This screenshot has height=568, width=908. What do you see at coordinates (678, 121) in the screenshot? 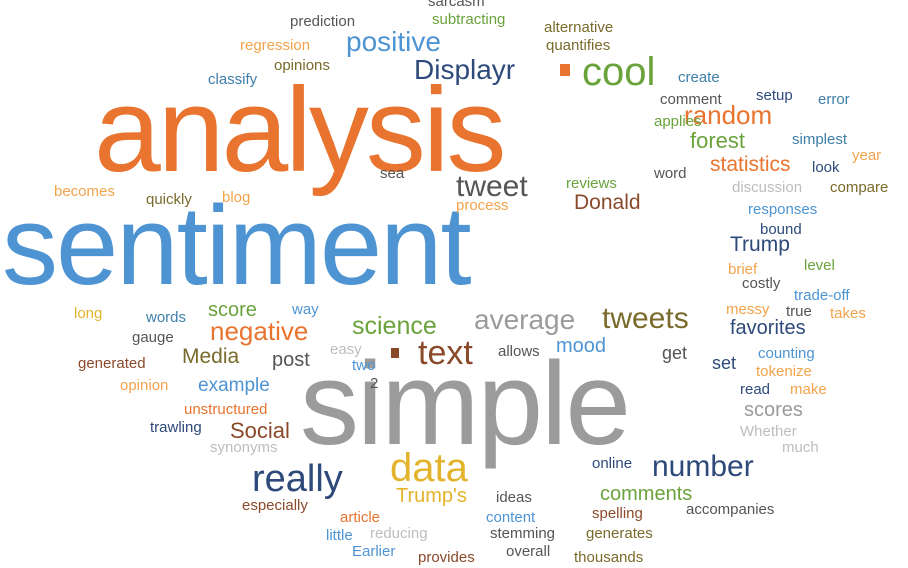
I see `cloud-word: applies` at bounding box center [678, 121].